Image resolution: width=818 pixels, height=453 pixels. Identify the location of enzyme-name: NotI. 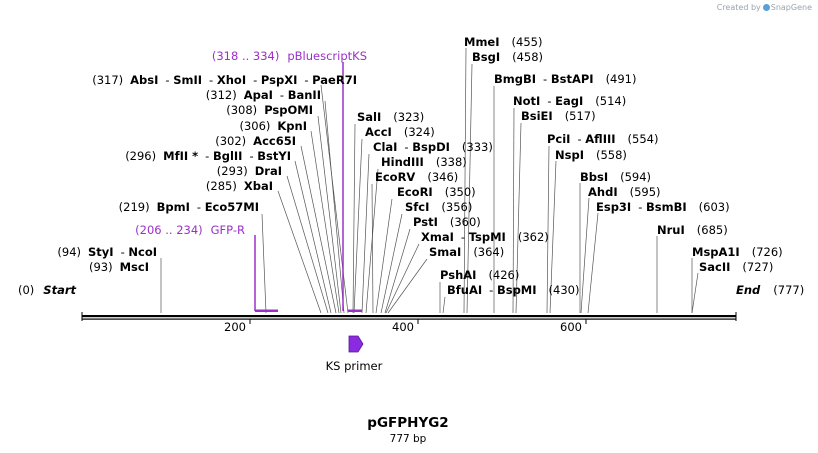
(526, 101).